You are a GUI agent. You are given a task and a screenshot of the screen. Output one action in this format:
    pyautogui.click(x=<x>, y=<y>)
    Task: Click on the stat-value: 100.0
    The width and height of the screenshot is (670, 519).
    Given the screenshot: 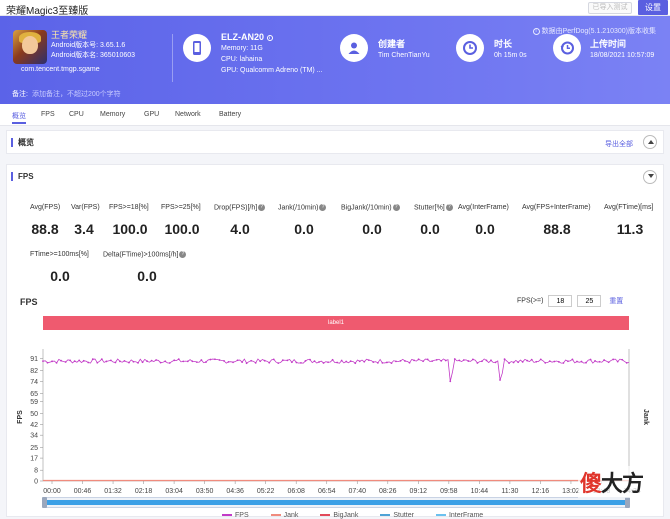 What is the action you would take?
    pyautogui.click(x=130, y=229)
    